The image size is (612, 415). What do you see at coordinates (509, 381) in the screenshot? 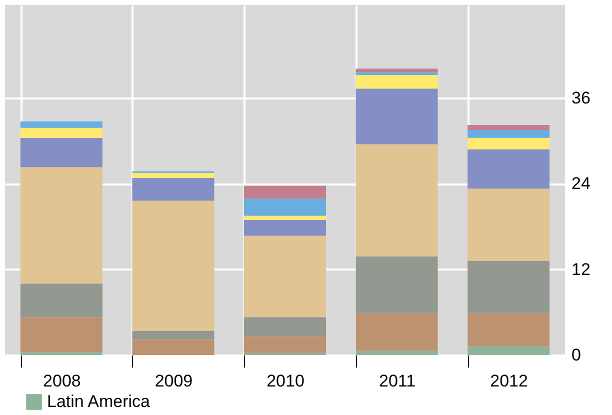
I see `x-tick-label: 2012` at bounding box center [509, 381].